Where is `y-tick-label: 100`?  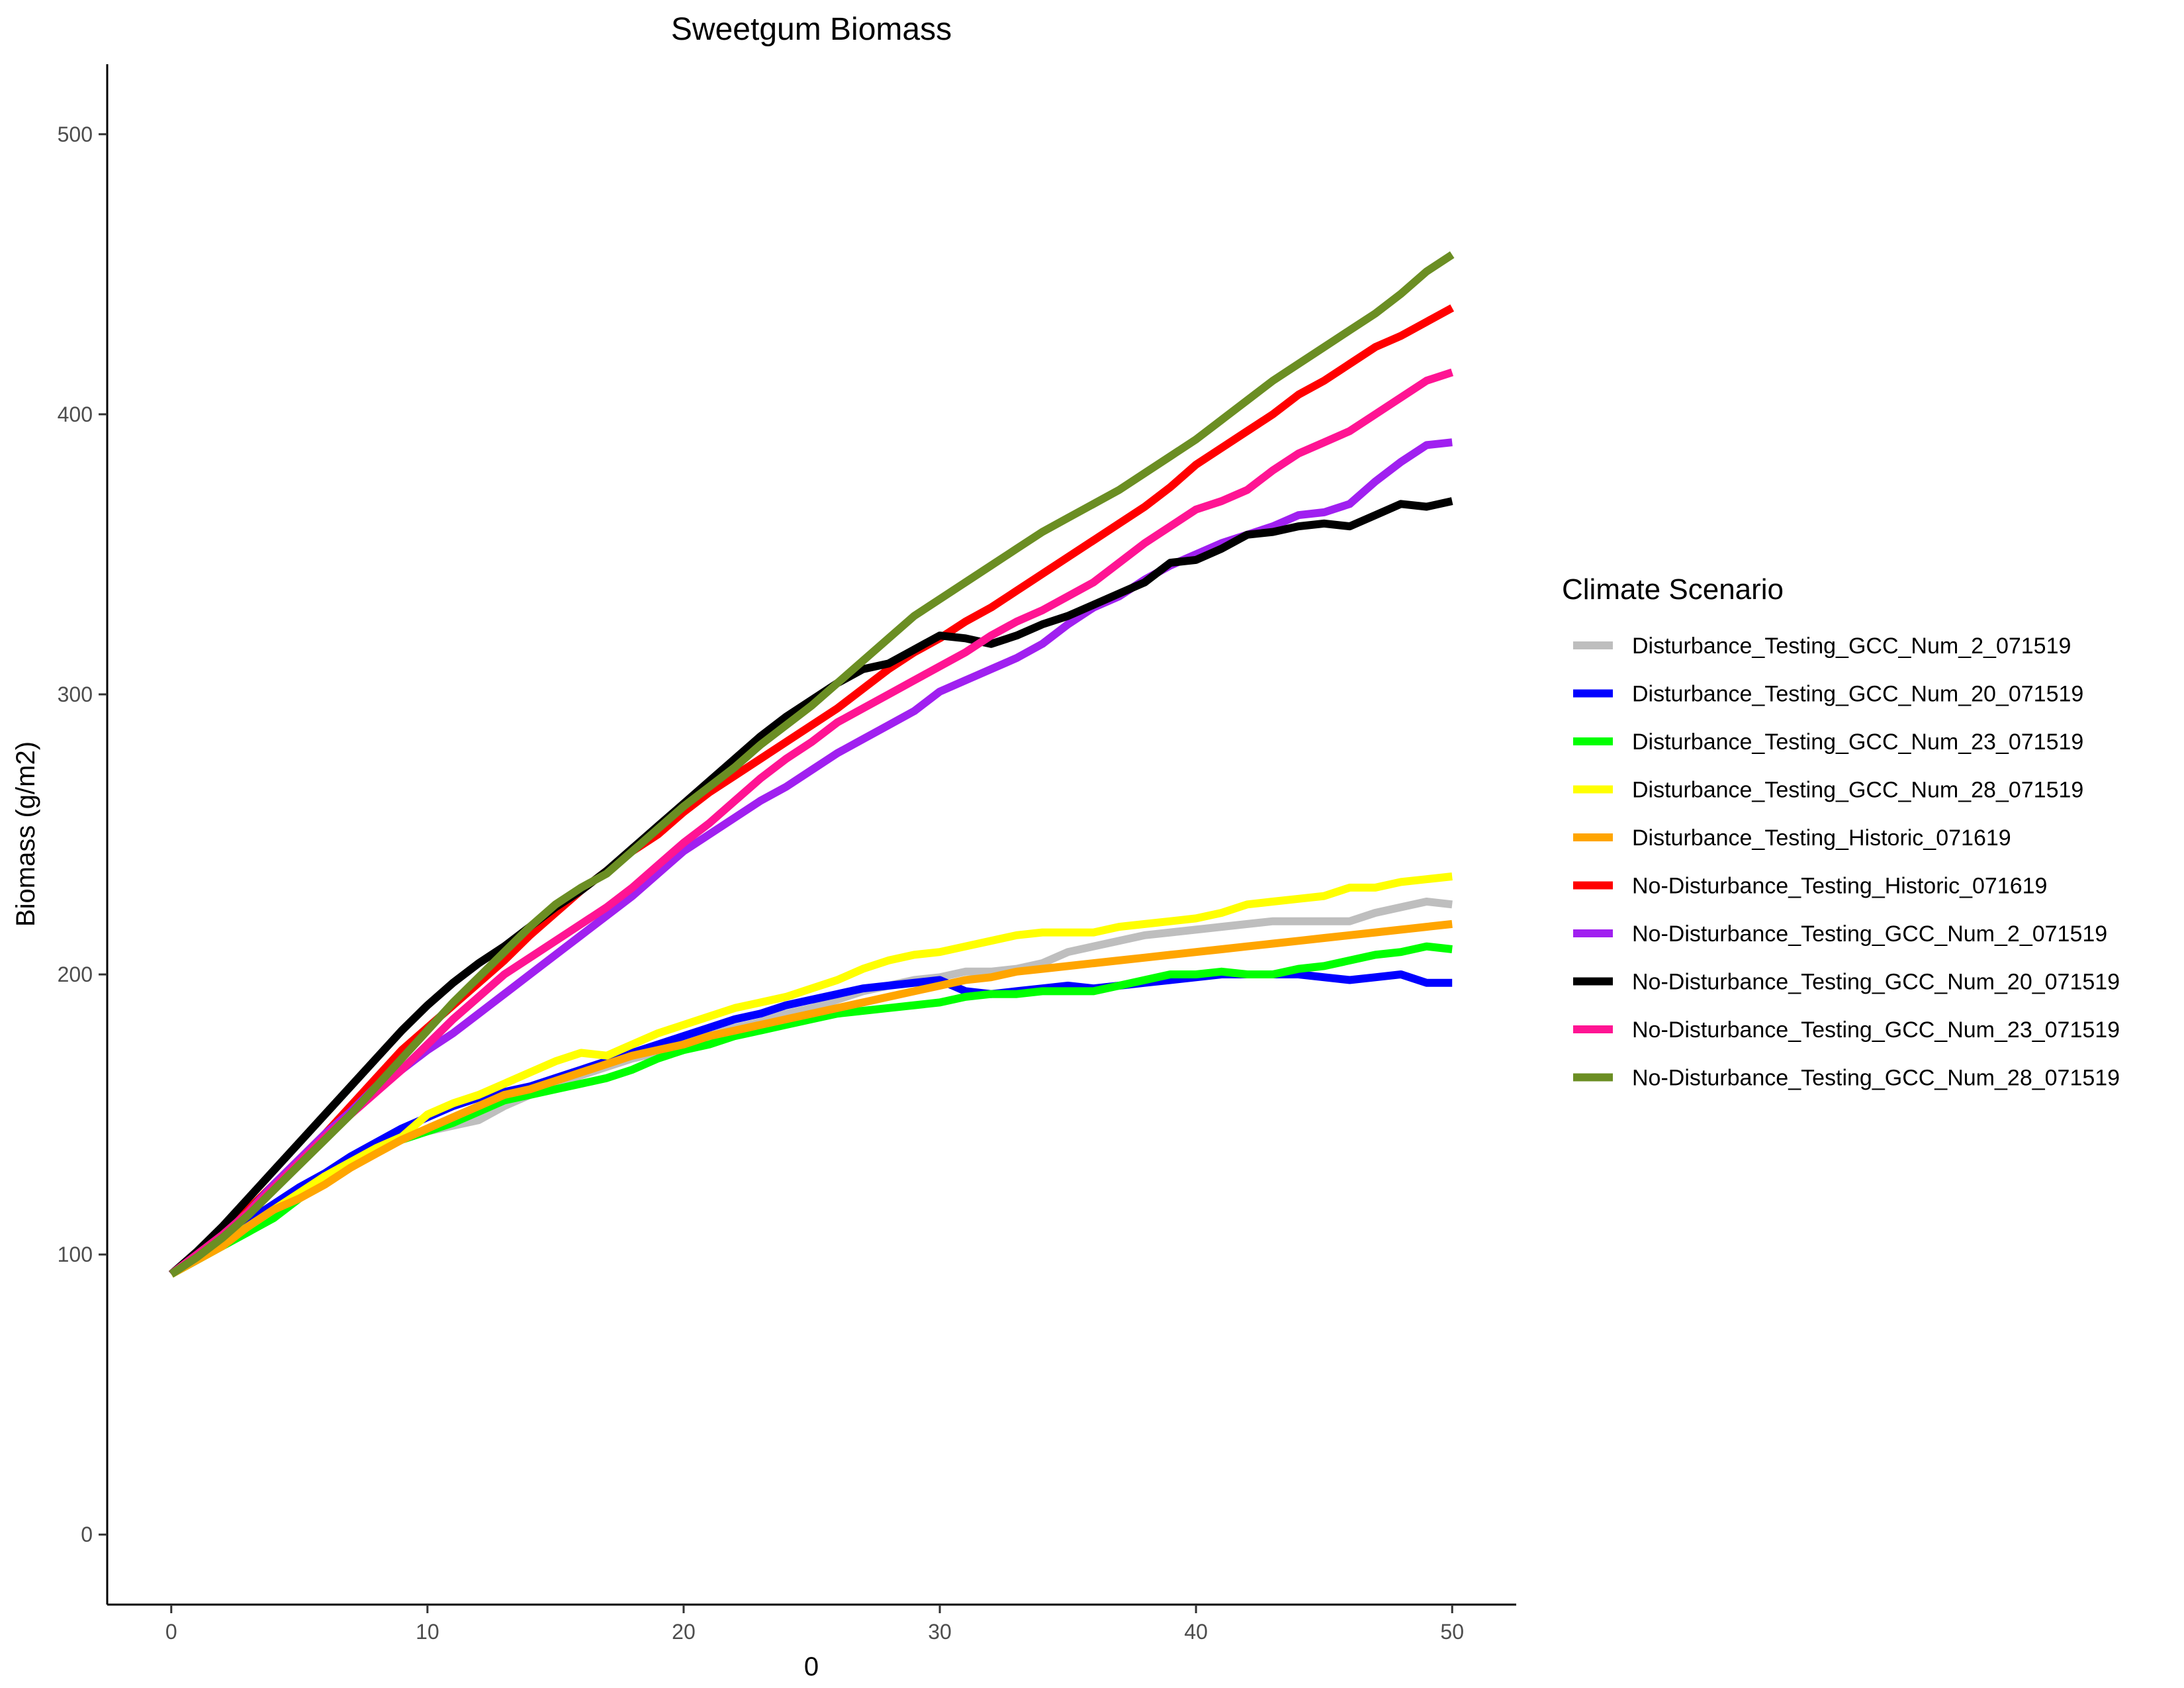 y-tick-label: 100 is located at coordinates (75, 1254).